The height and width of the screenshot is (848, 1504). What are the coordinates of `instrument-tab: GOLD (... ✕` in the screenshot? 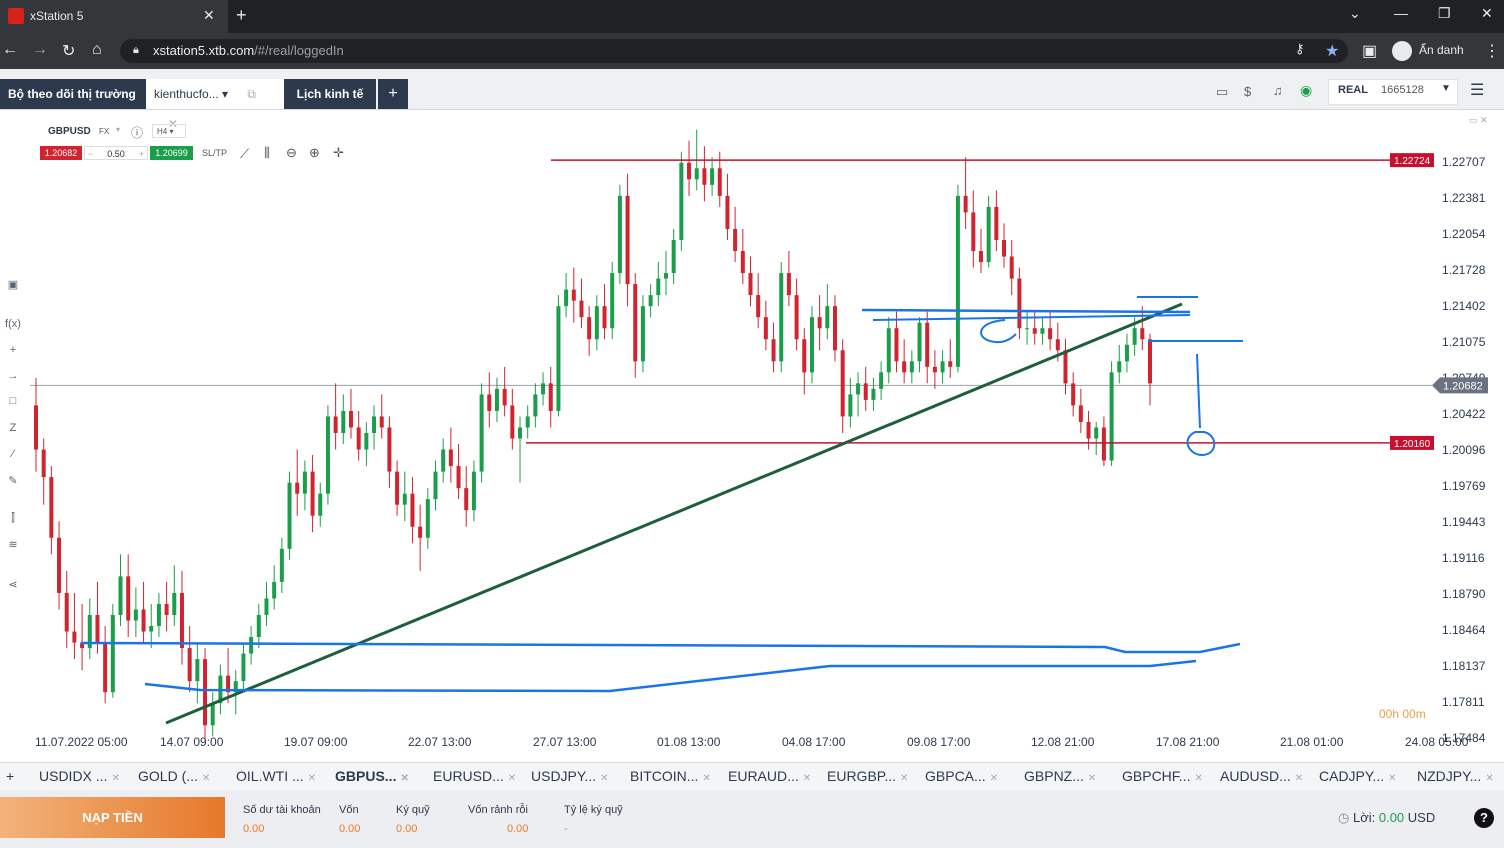 It's located at (174, 776).